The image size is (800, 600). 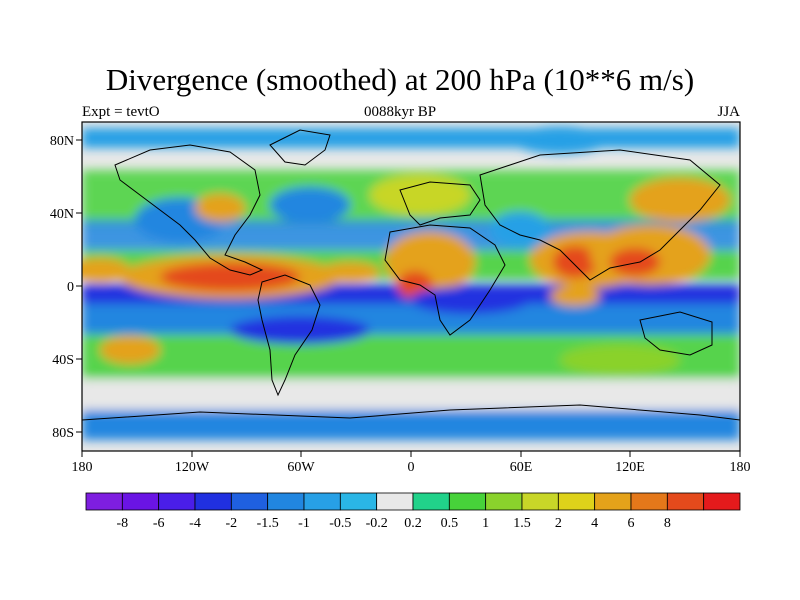 I want to click on lon-label-60w: 60W, so click(x=301, y=467).